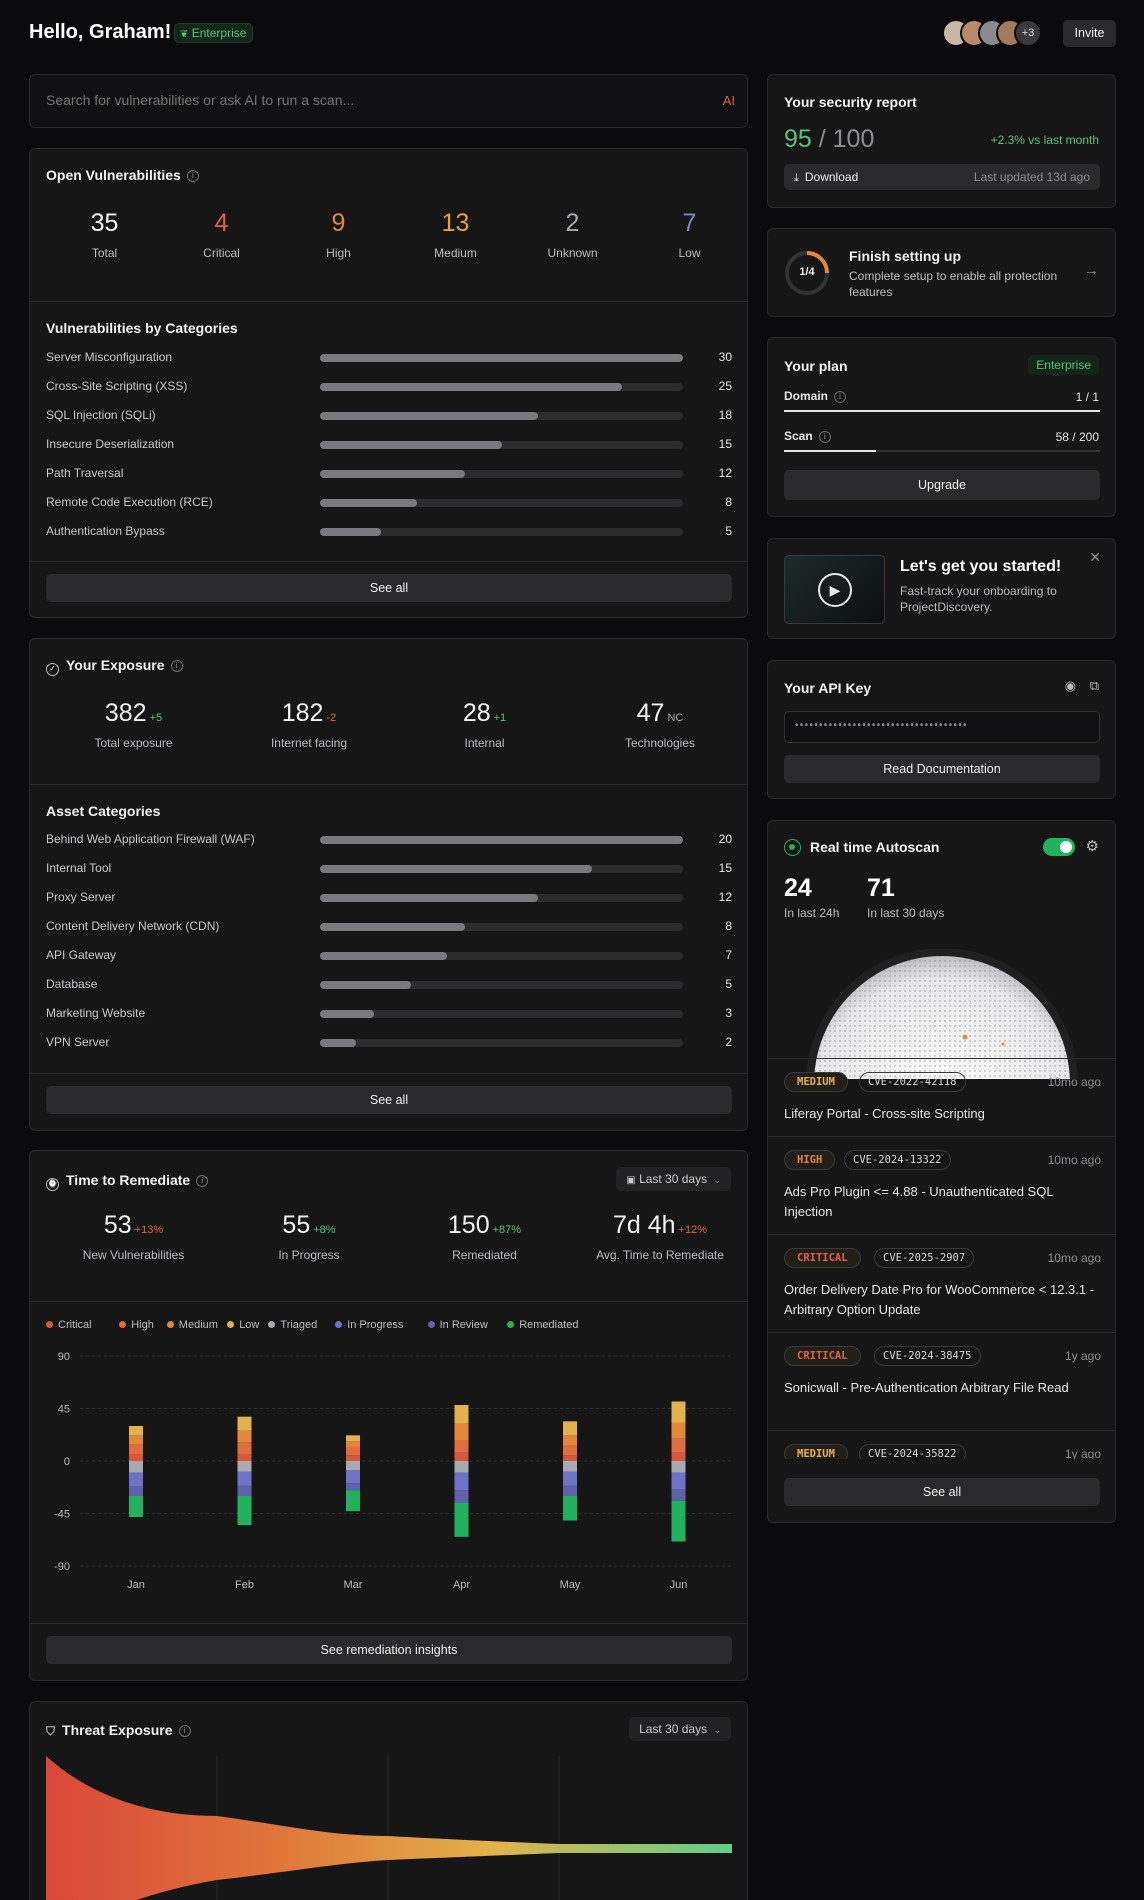 The height and width of the screenshot is (1900, 1144). What do you see at coordinates (543, 1325) in the screenshot?
I see `legend-item: Remediated` at bounding box center [543, 1325].